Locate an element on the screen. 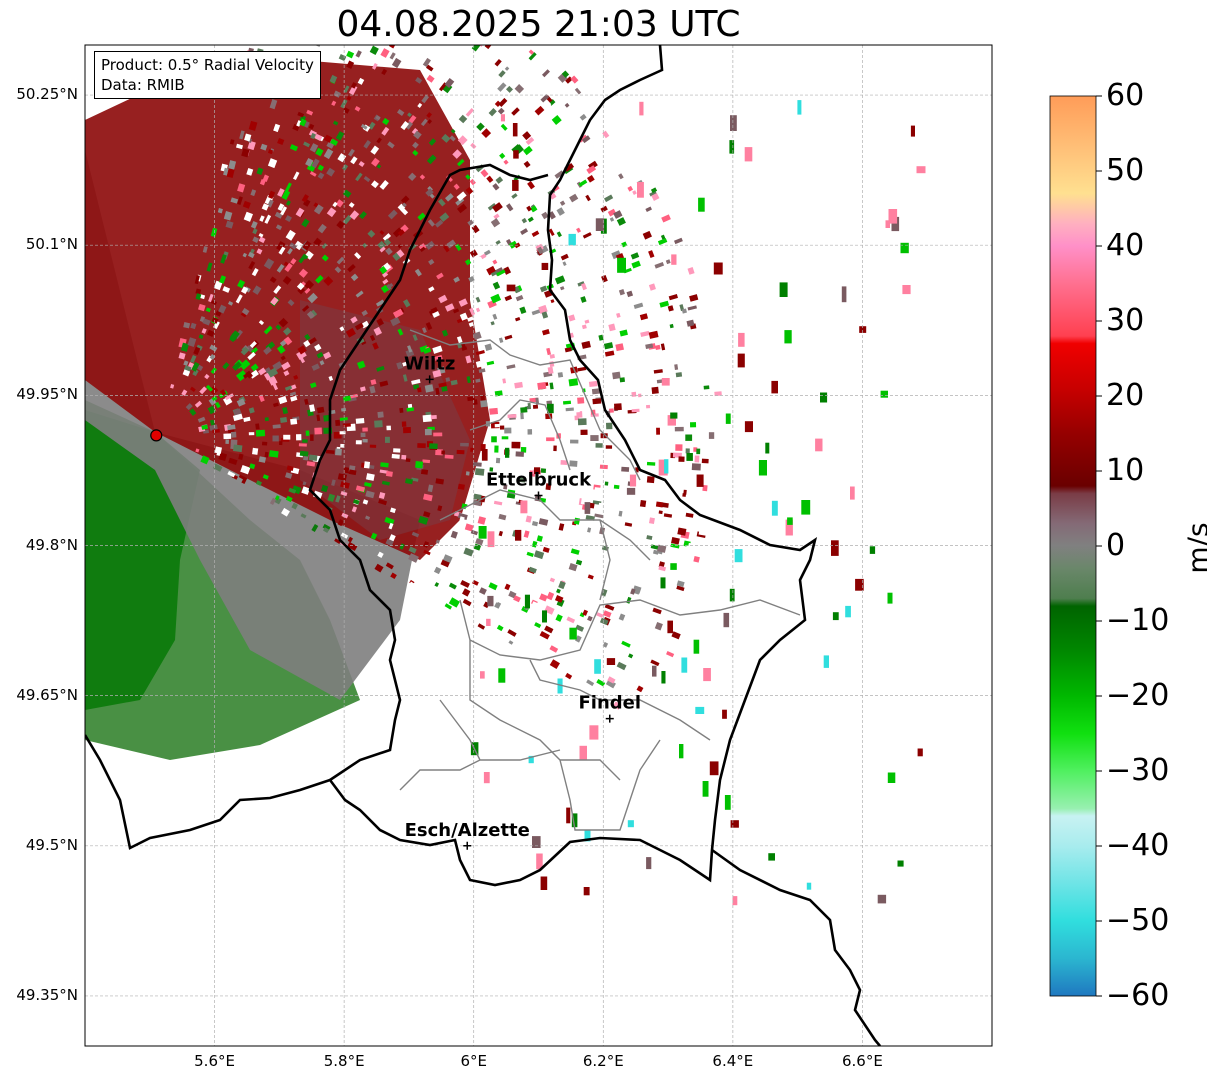 The image size is (1207, 1081). latitude-tick-label: 50.25°N is located at coordinates (47, 94).